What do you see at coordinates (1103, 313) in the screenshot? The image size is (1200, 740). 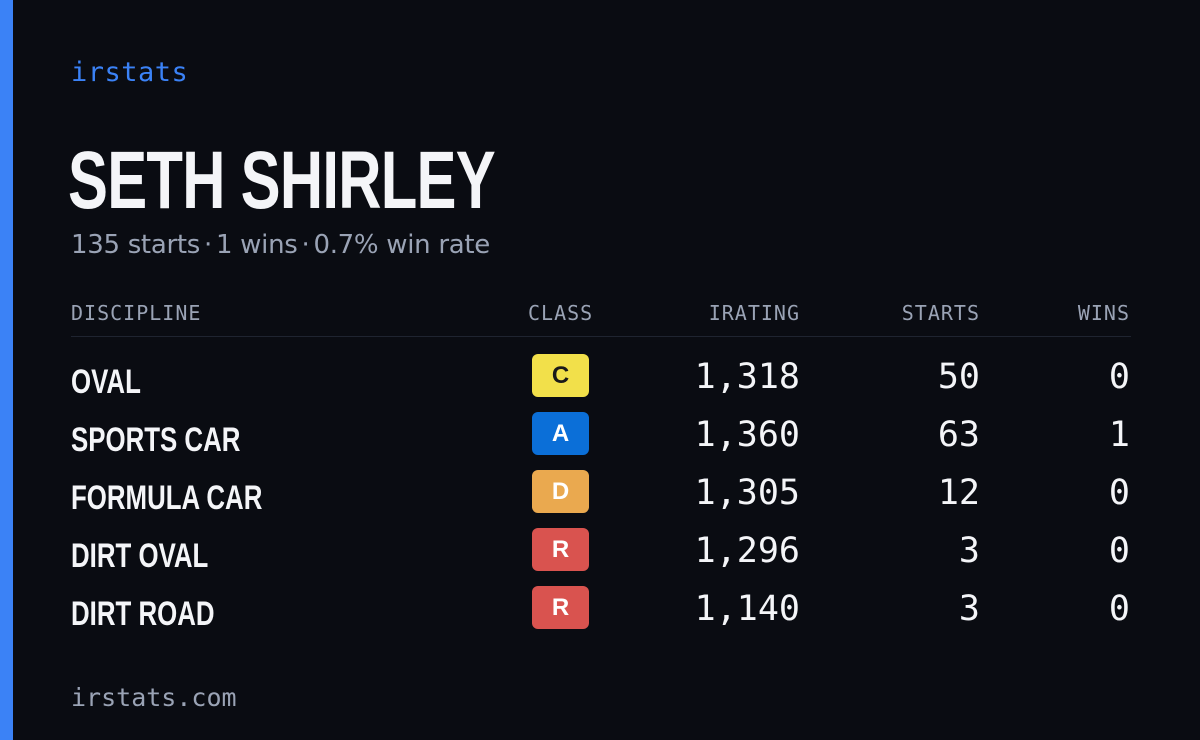 I see `column-header-wins: WINS` at bounding box center [1103, 313].